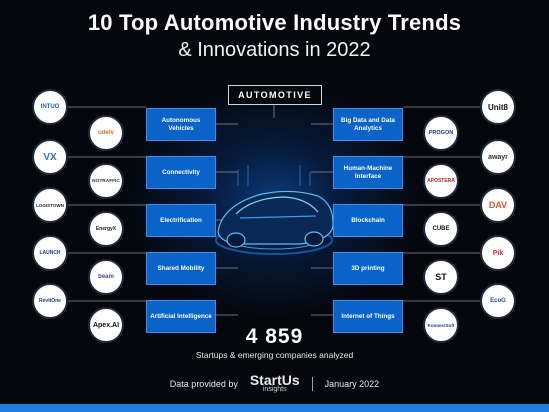  What do you see at coordinates (106, 325) in the screenshot?
I see `startup-logo: Apex.AI` at bounding box center [106, 325].